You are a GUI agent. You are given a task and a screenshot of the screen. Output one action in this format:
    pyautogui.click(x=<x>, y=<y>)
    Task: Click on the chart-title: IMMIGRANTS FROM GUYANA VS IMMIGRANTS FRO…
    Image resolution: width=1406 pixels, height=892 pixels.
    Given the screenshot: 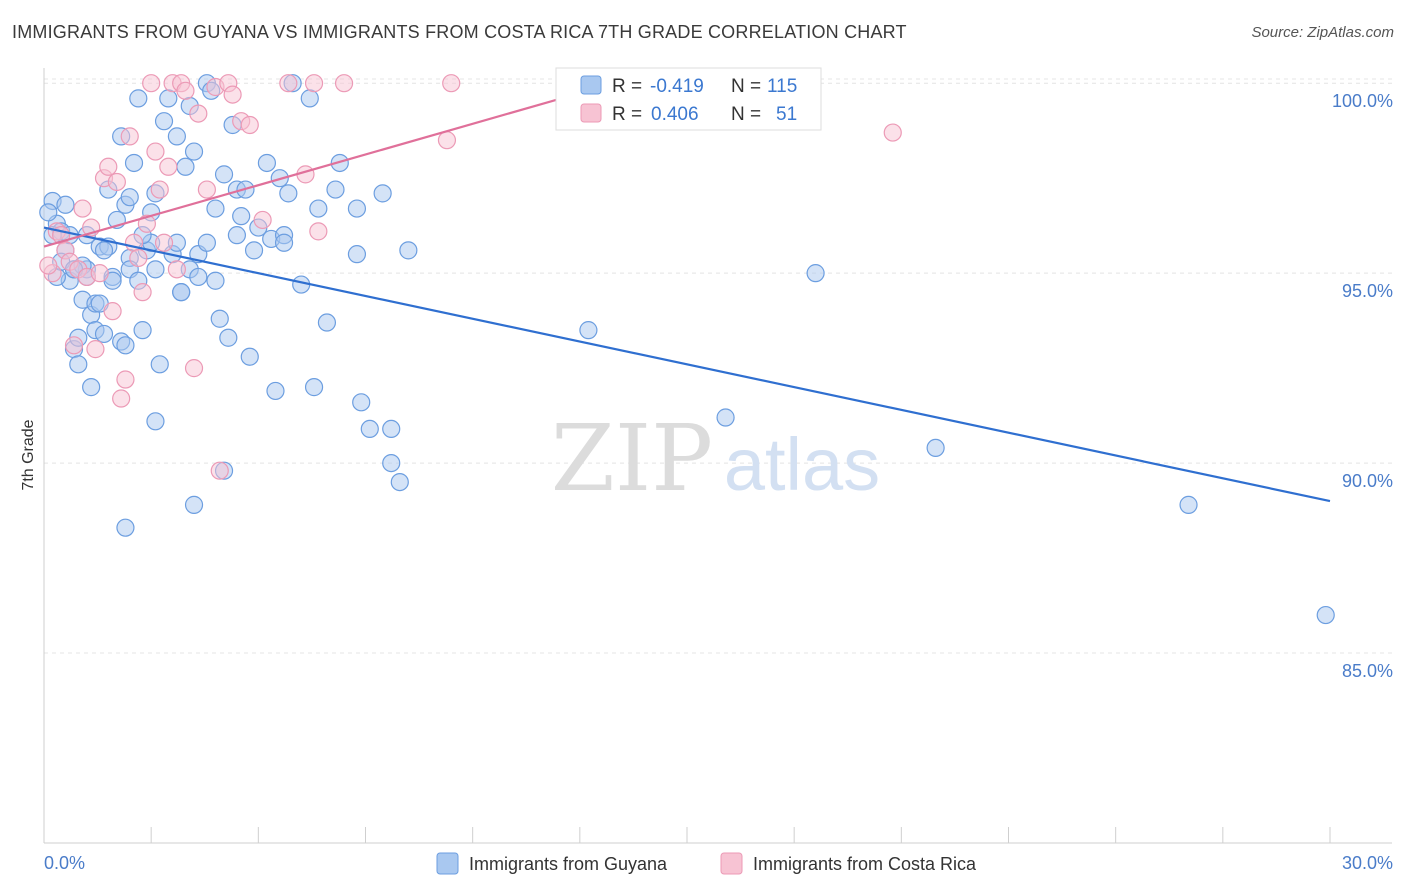 What is the action you would take?
    pyautogui.click(x=459, y=32)
    